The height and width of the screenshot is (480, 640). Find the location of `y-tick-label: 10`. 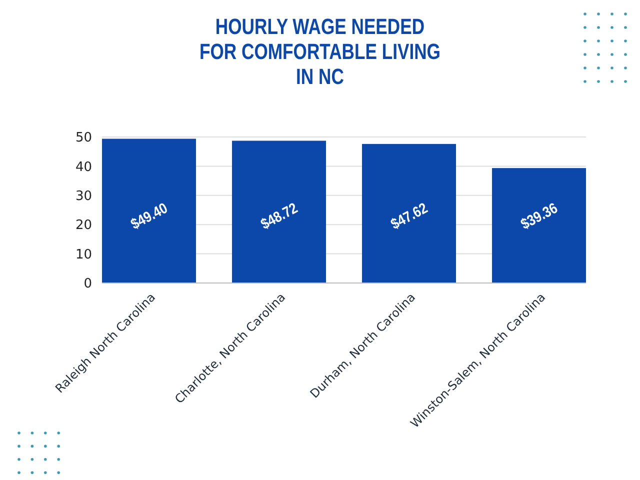

y-tick-label: 10 is located at coordinates (83, 254).